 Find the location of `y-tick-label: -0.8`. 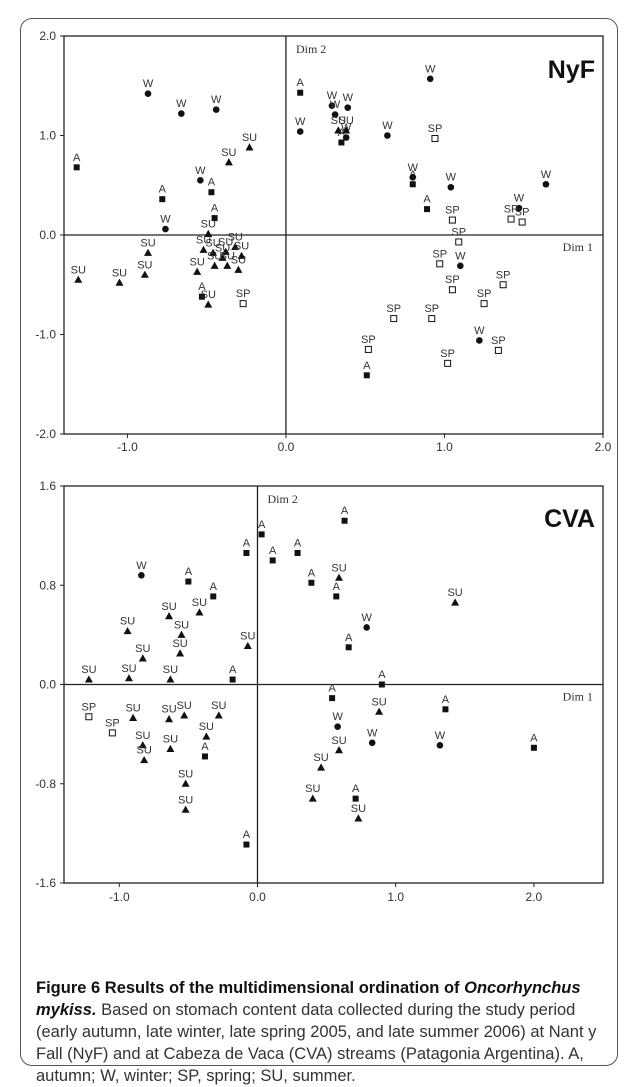

y-tick-label: -0.8 is located at coordinates (45, 784).